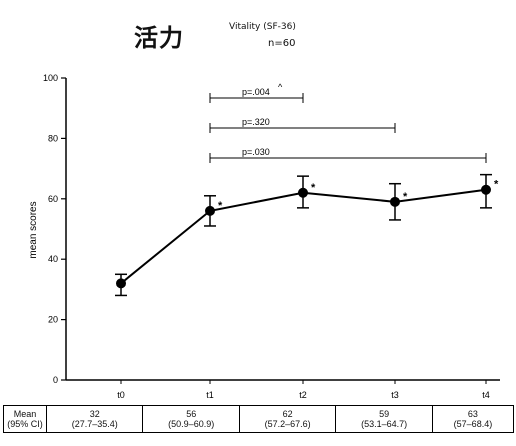 Image resolution: width=516 pixels, height=446 pixels. I want to click on bracket-p-label: p=.004, so click(256, 92).